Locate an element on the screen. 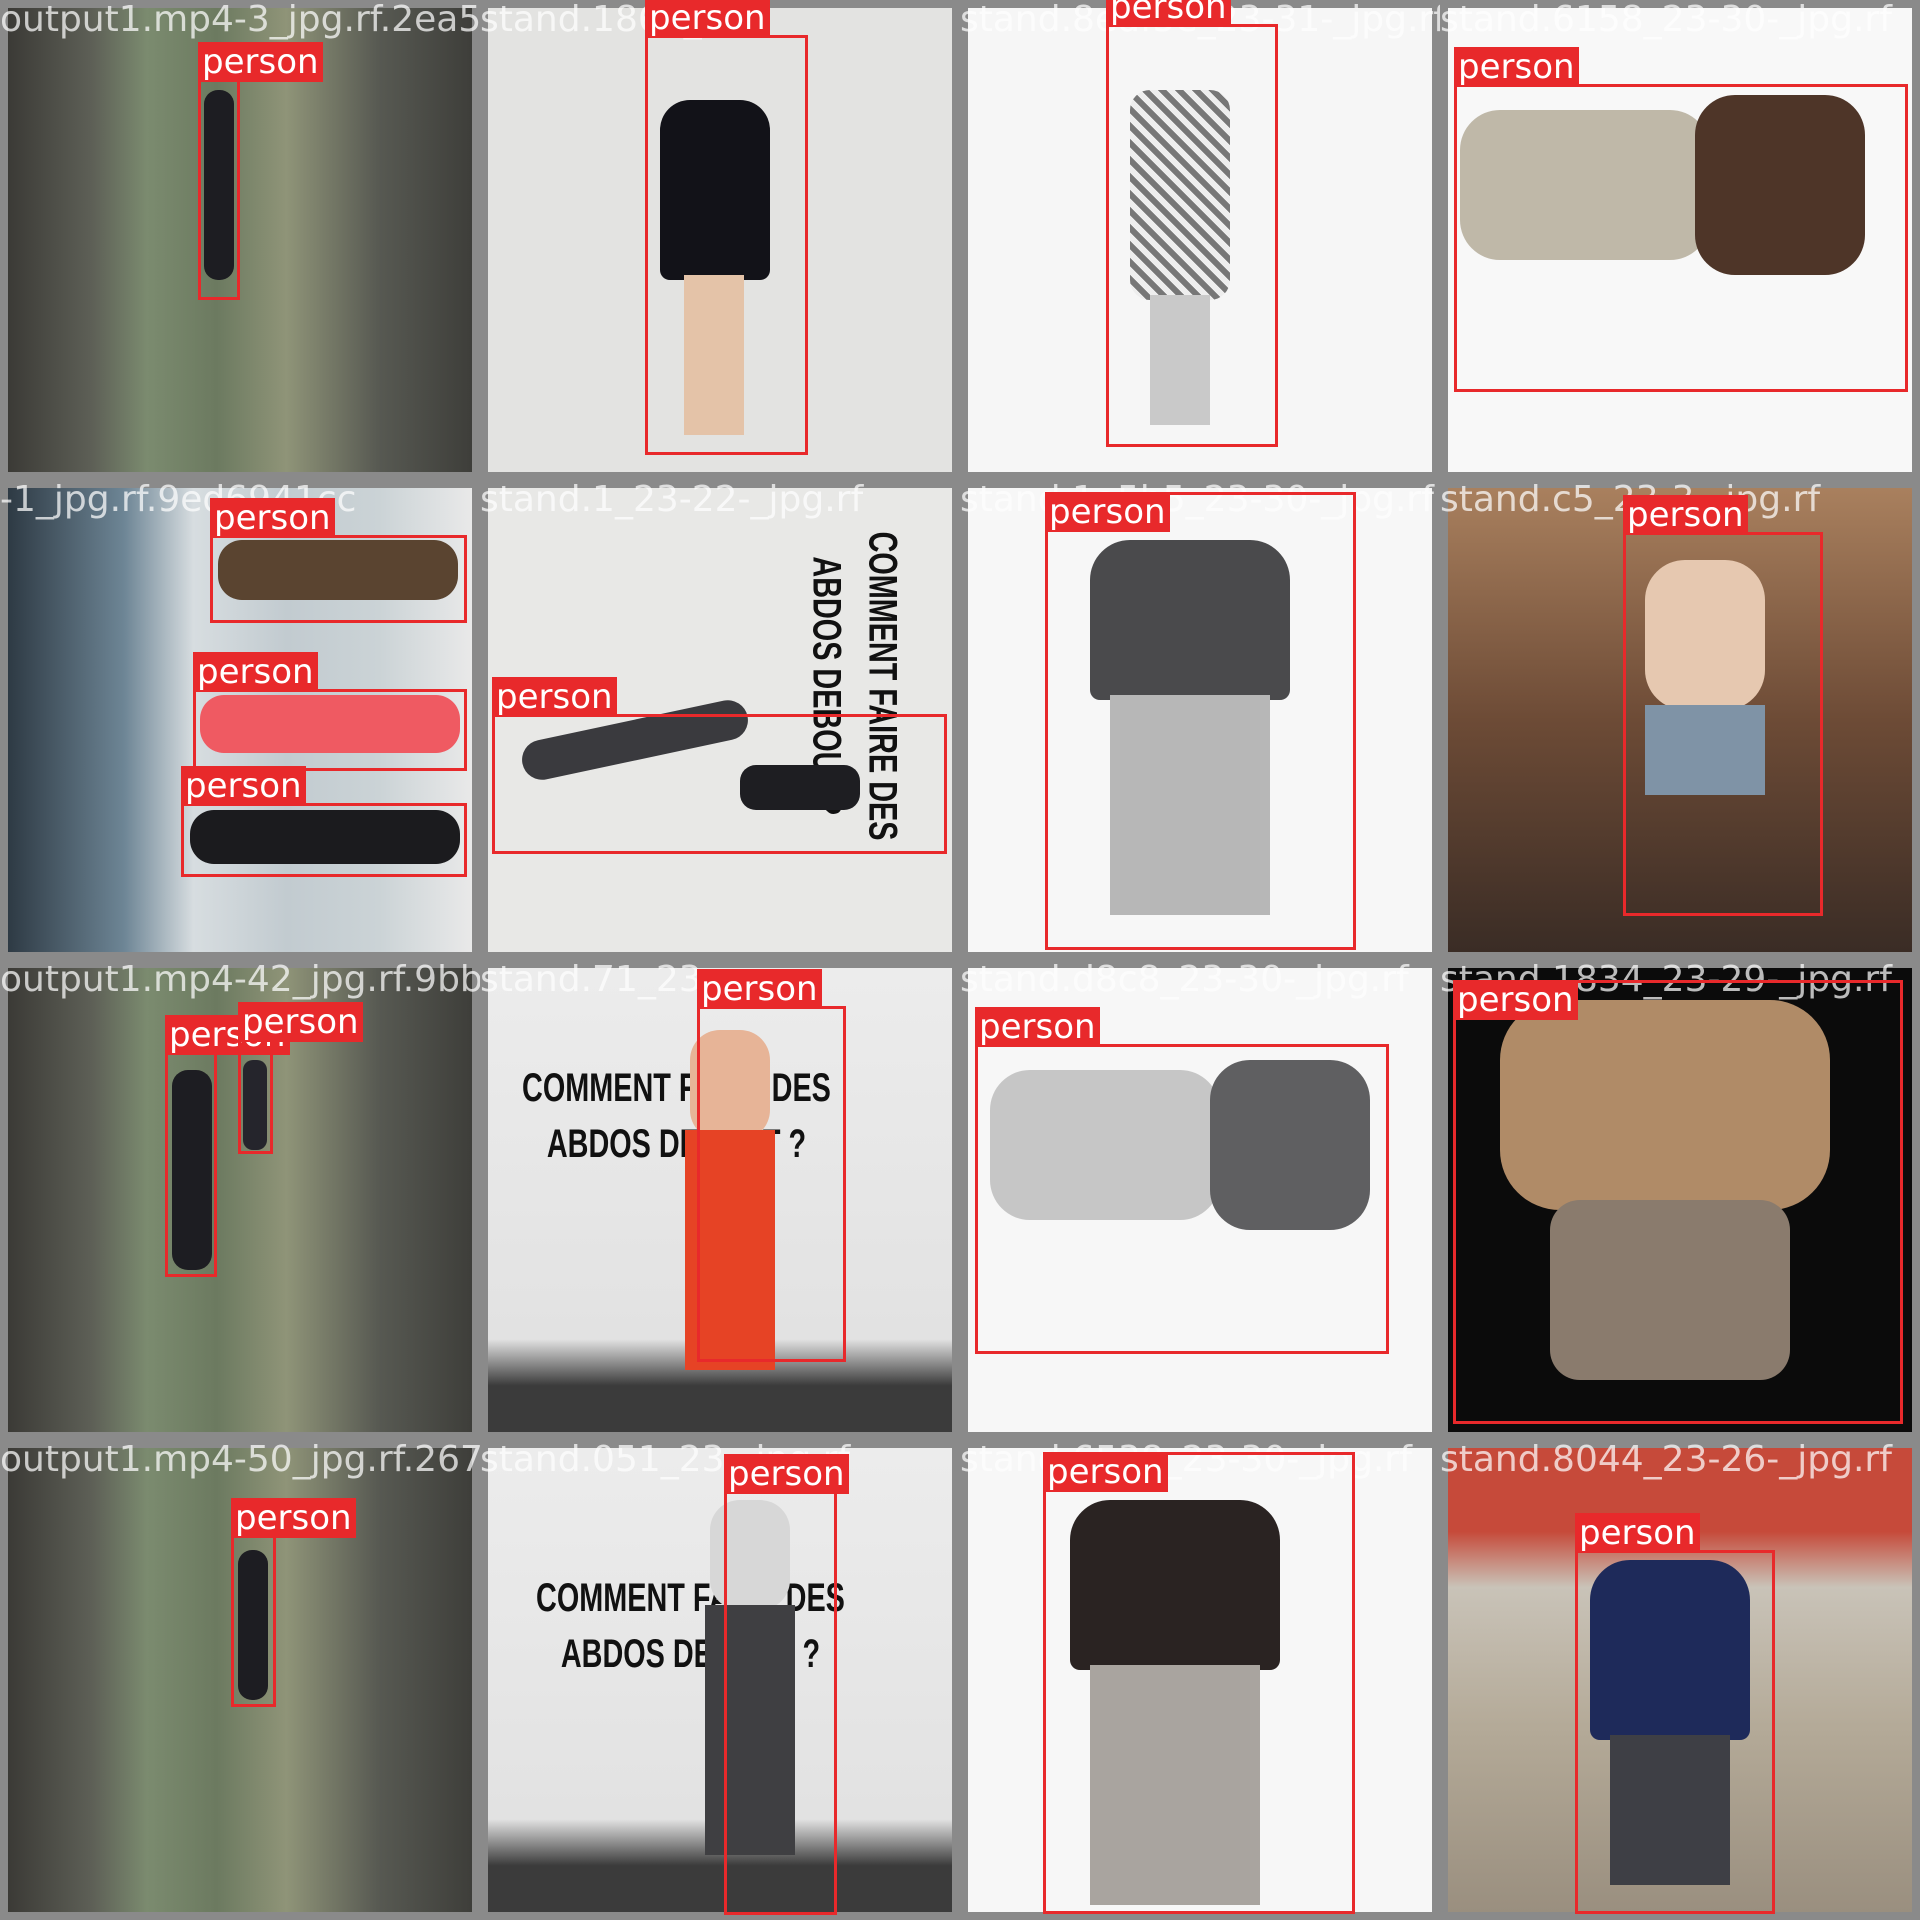 The height and width of the screenshot is (1920, 1920). floral-dress-figure is located at coordinates (1180, 195).